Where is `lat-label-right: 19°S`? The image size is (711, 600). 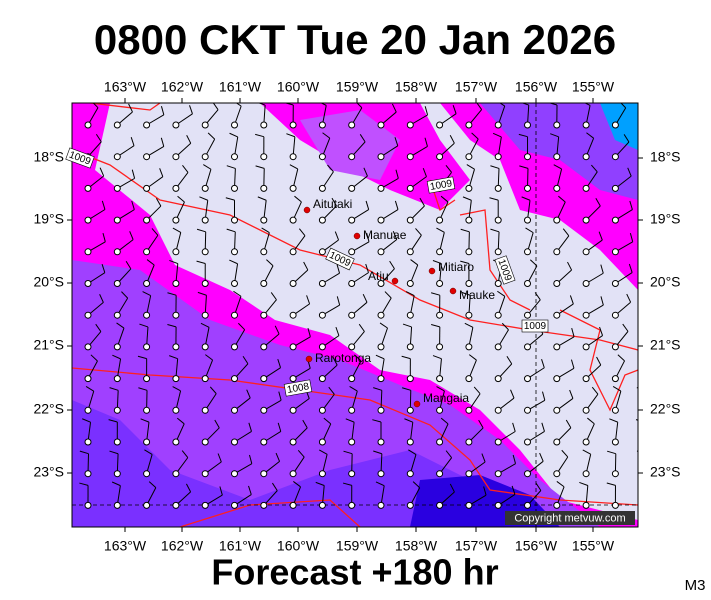 lat-label-right: 19°S is located at coordinates (665, 219).